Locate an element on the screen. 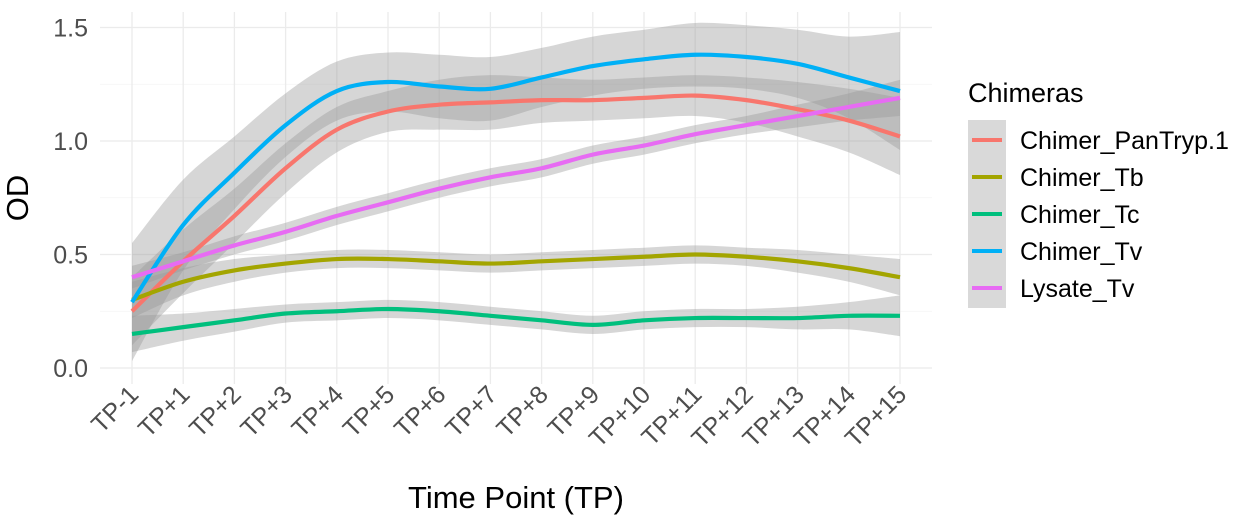  x-tick-label: TP+7 is located at coordinates (471, 411).